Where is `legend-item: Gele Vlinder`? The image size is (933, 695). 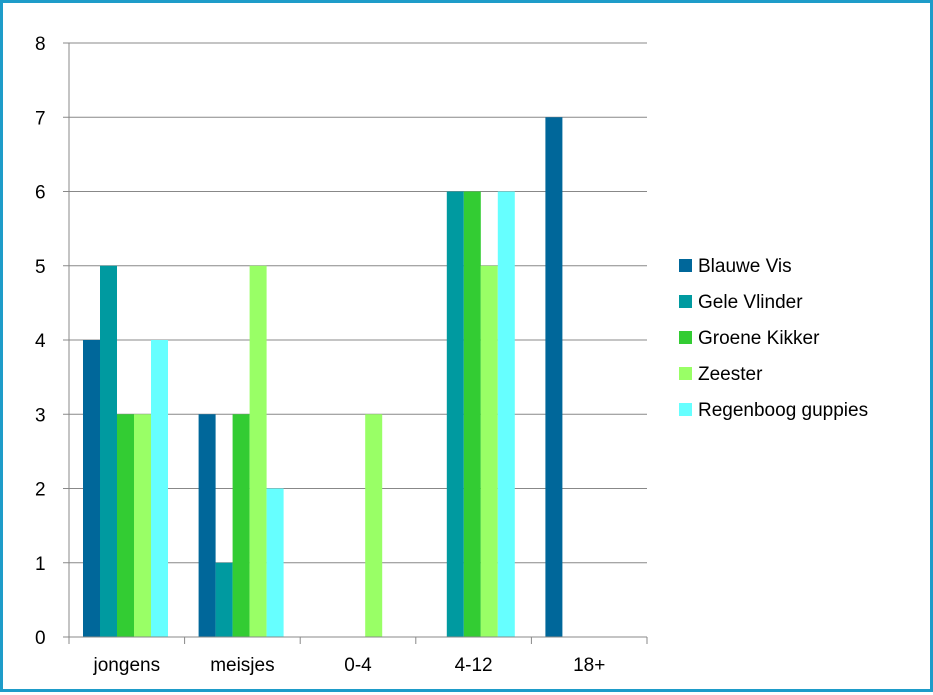 legend-item: Gele Vlinder is located at coordinates (741, 302).